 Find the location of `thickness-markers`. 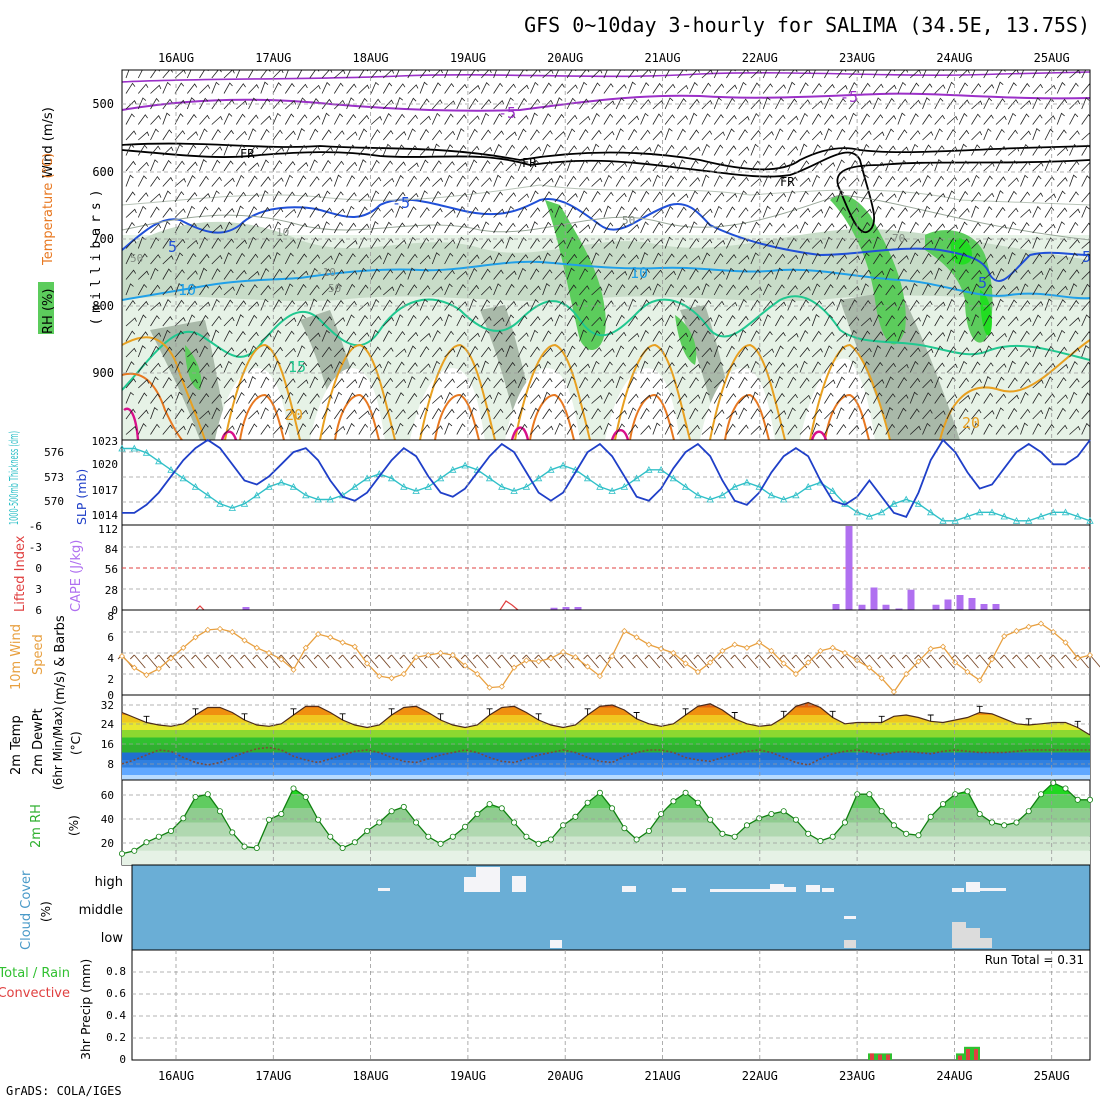

thickness-markers is located at coordinates (606, 484).